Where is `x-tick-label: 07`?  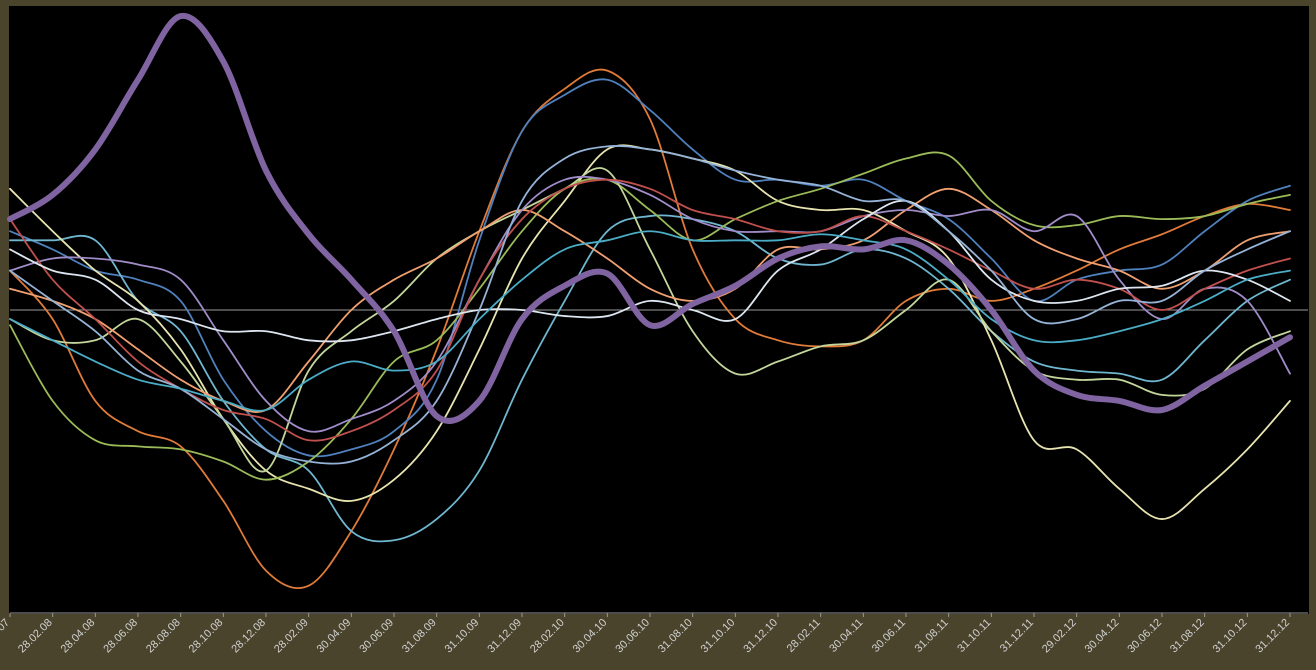 x-tick-label: 07 is located at coordinates (6, 625).